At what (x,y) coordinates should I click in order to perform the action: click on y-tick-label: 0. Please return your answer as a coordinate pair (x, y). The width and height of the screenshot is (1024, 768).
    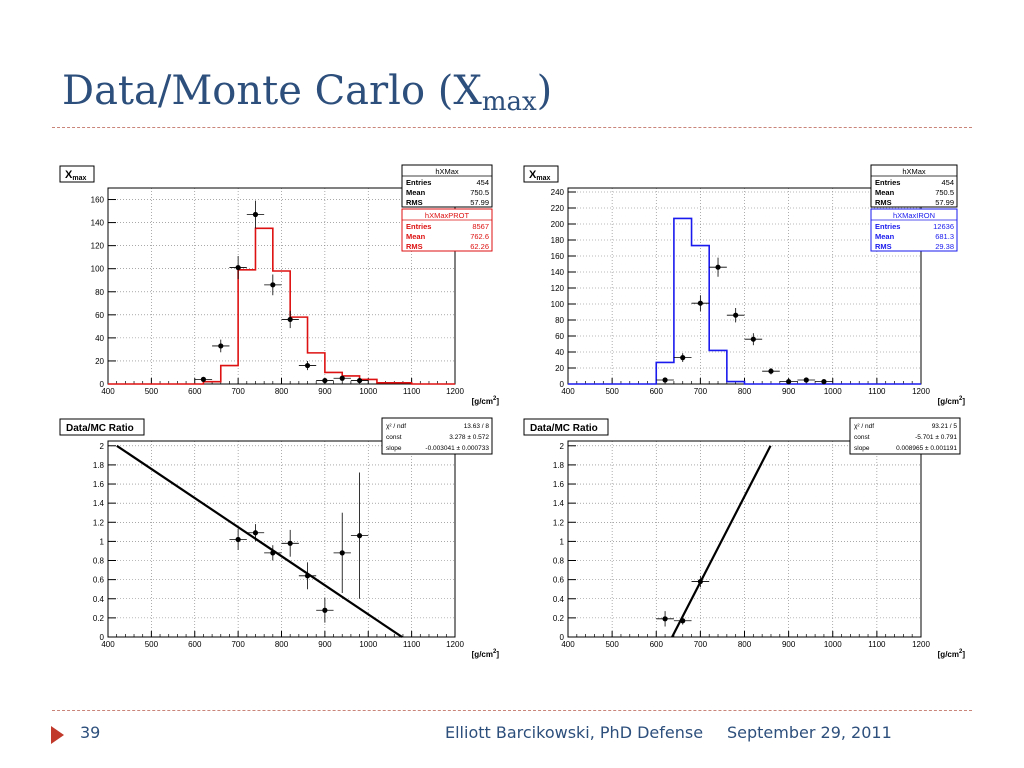
    Looking at the image, I should click on (562, 384).